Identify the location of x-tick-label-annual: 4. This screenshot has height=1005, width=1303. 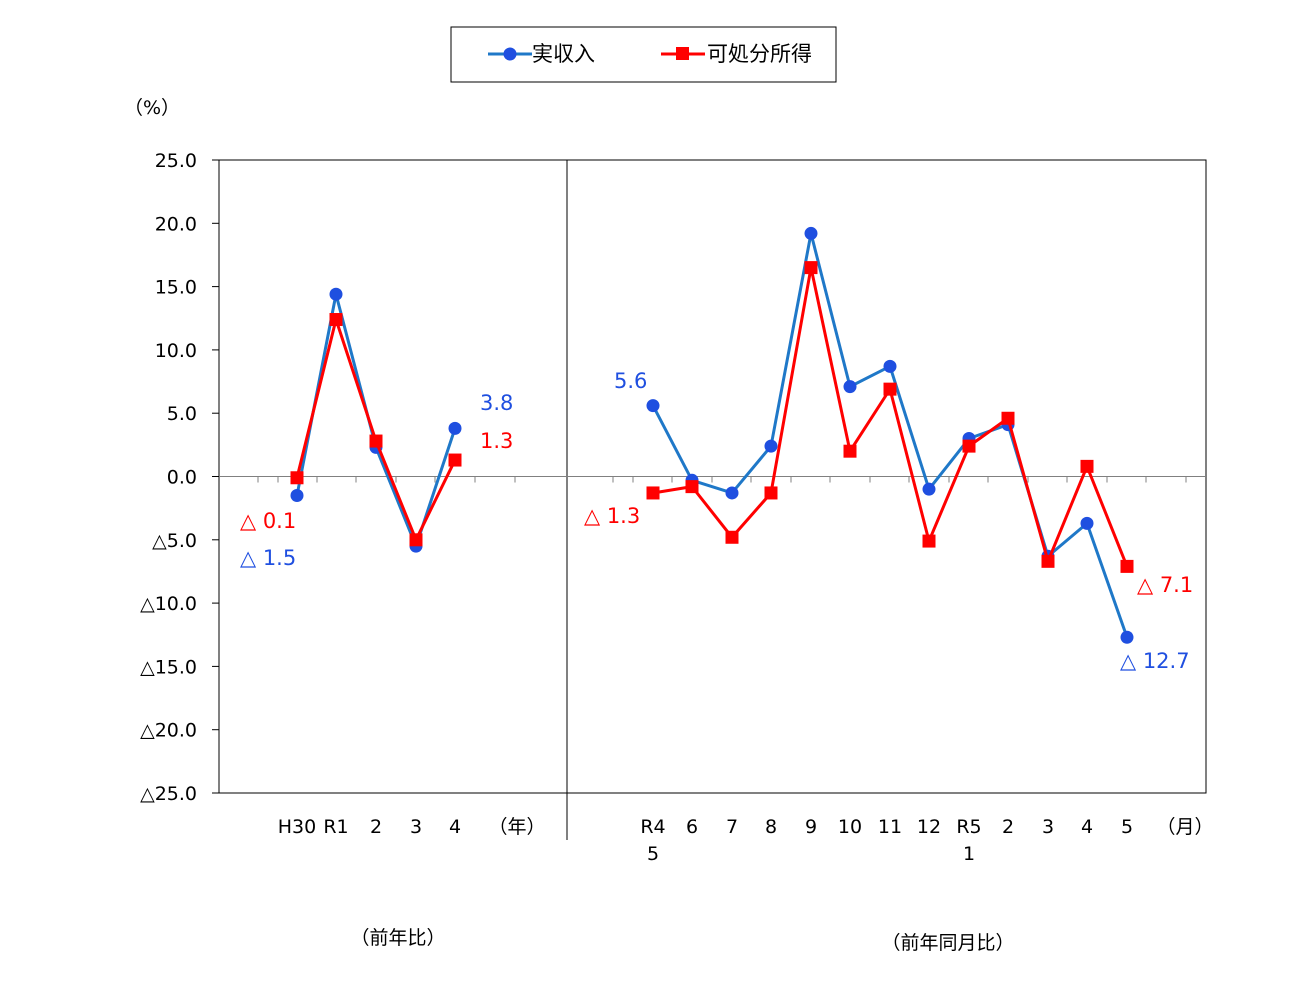
(455, 827).